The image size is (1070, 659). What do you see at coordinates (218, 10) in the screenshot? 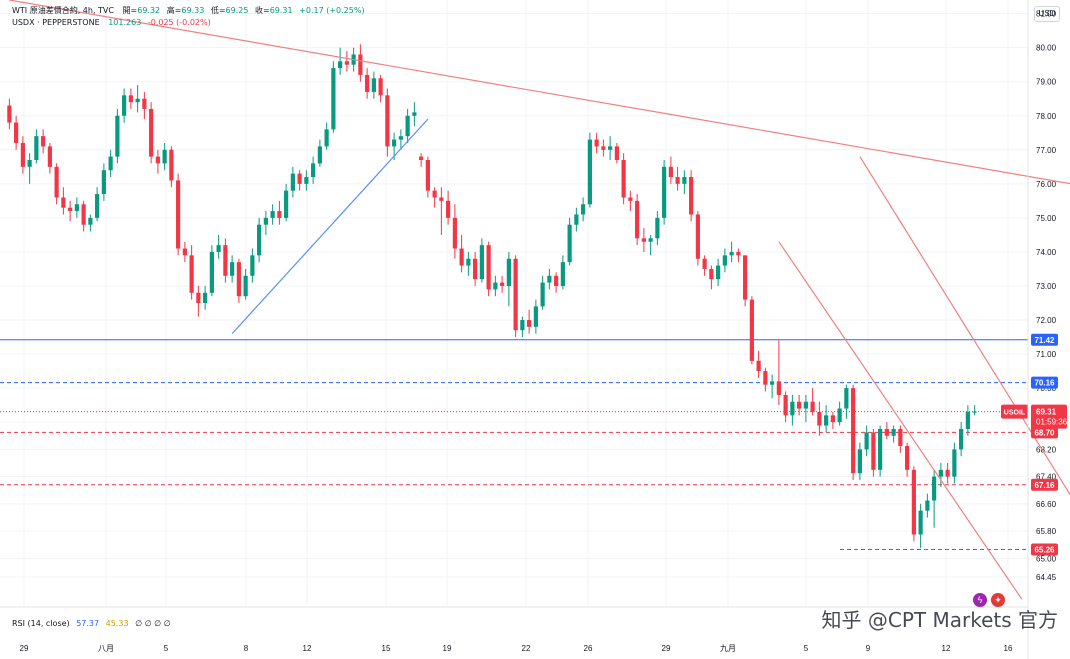
I see `low-label: 低=` at bounding box center [218, 10].